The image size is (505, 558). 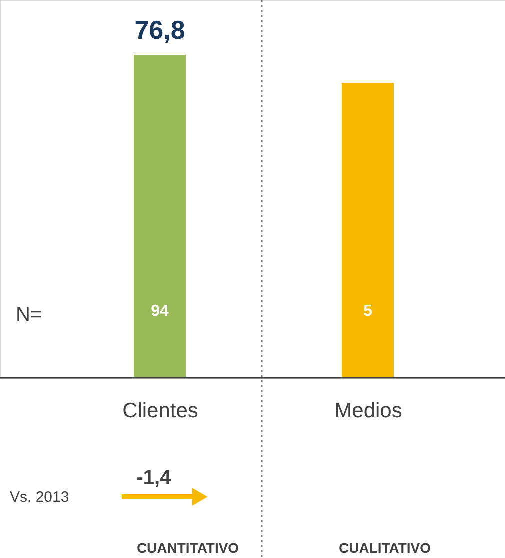 What do you see at coordinates (368, 311) in the screenshot?
I see `annotation: 5` at bounding box center [368, 311].